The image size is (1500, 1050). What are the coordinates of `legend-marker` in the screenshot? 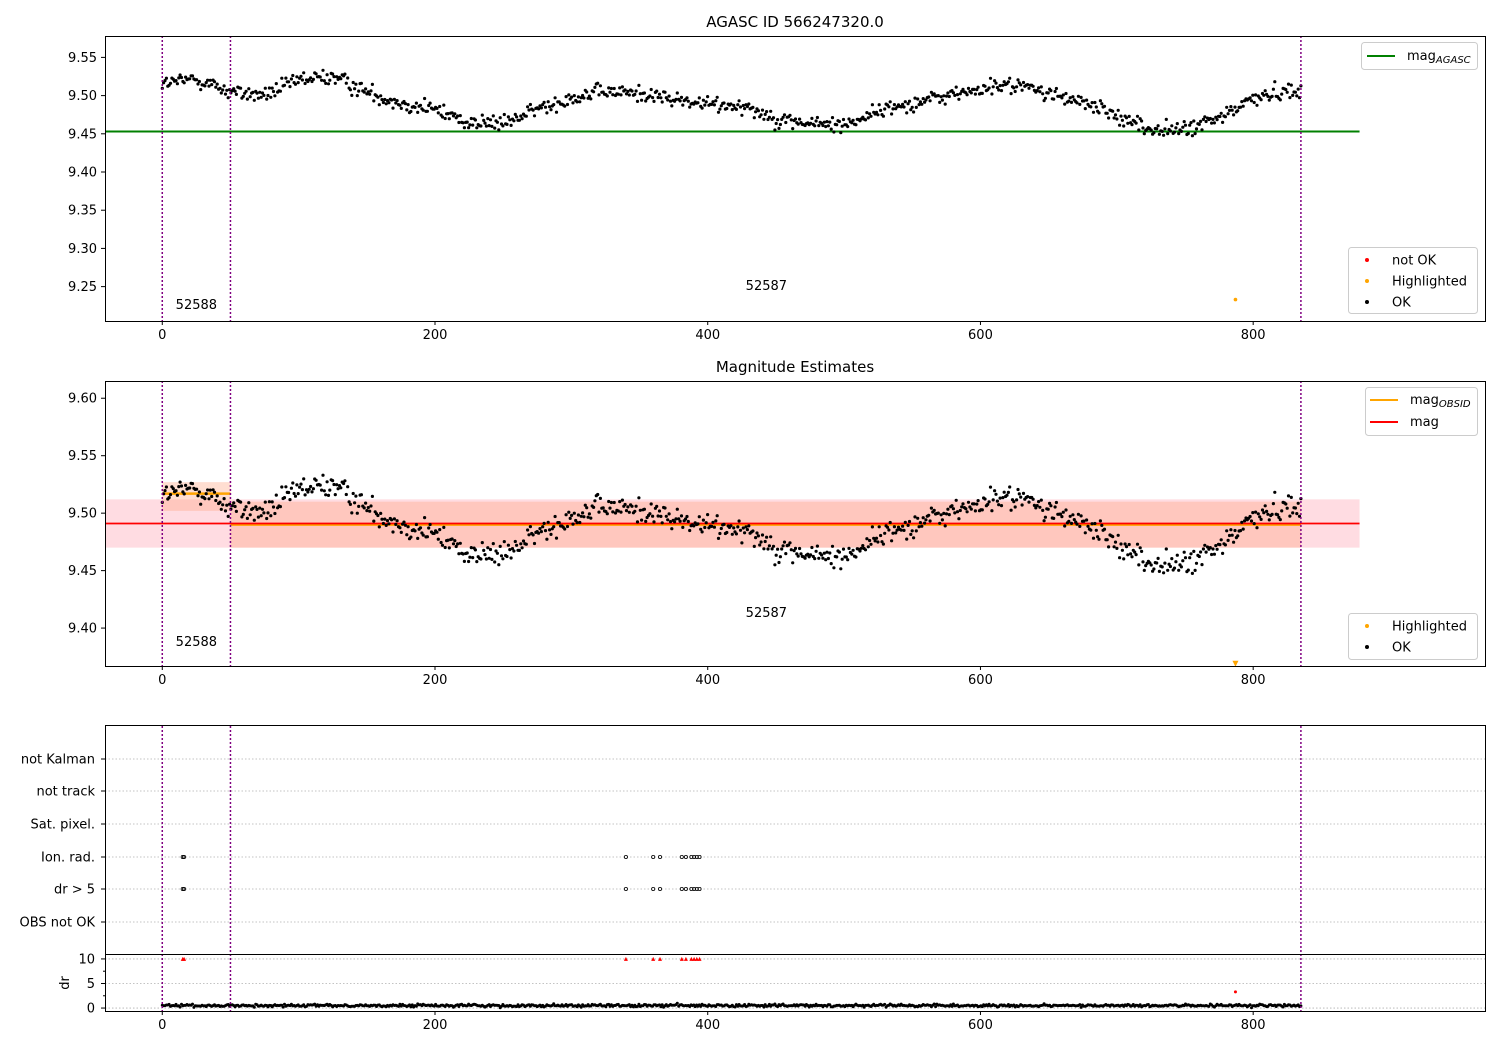 It's located at (1367, 626).